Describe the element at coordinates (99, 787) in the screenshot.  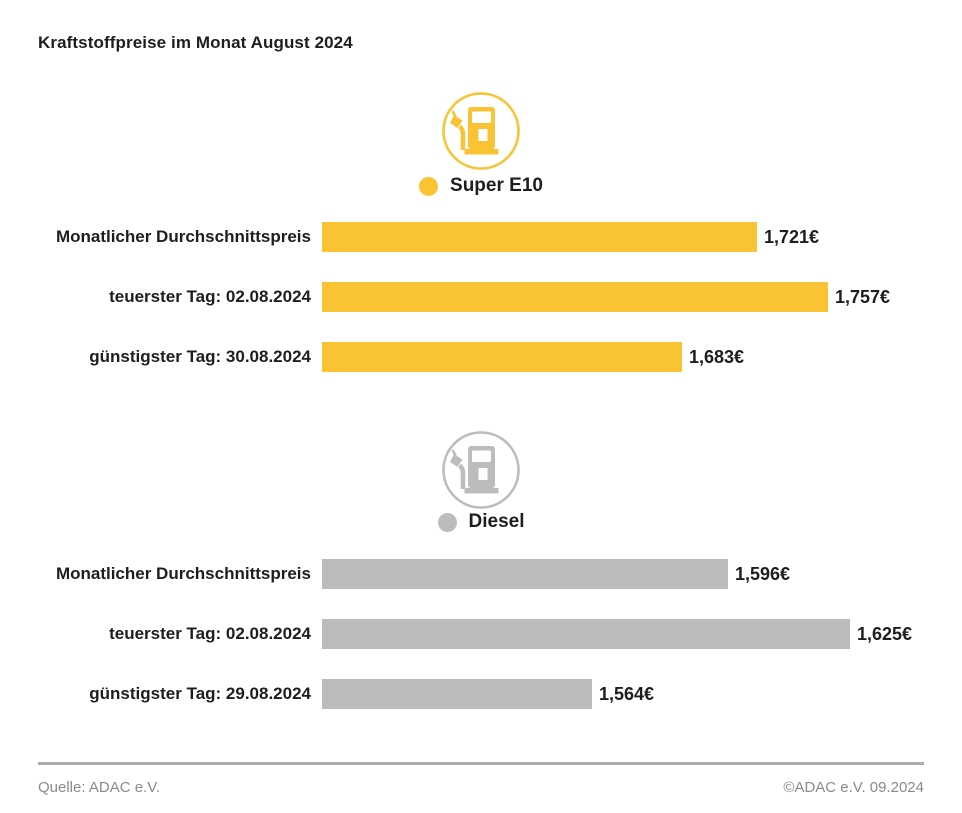
I see `source-credit: Quelle: ADAC e.V.` at that location.